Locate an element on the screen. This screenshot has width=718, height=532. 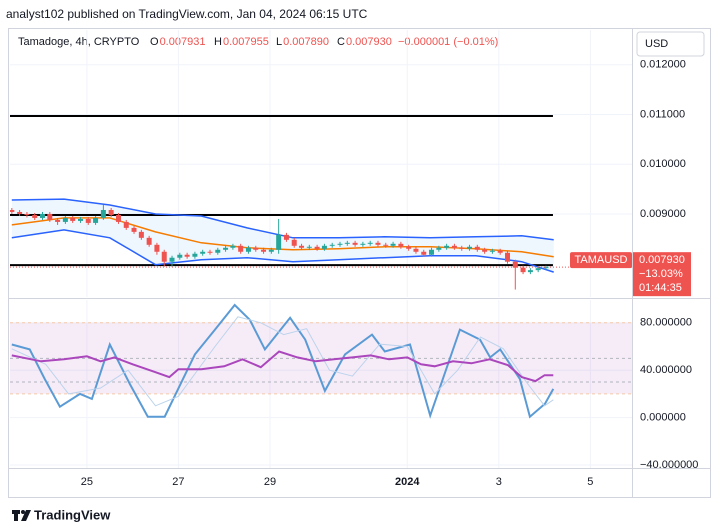
currency: USD is located at coordinates (656, 44).